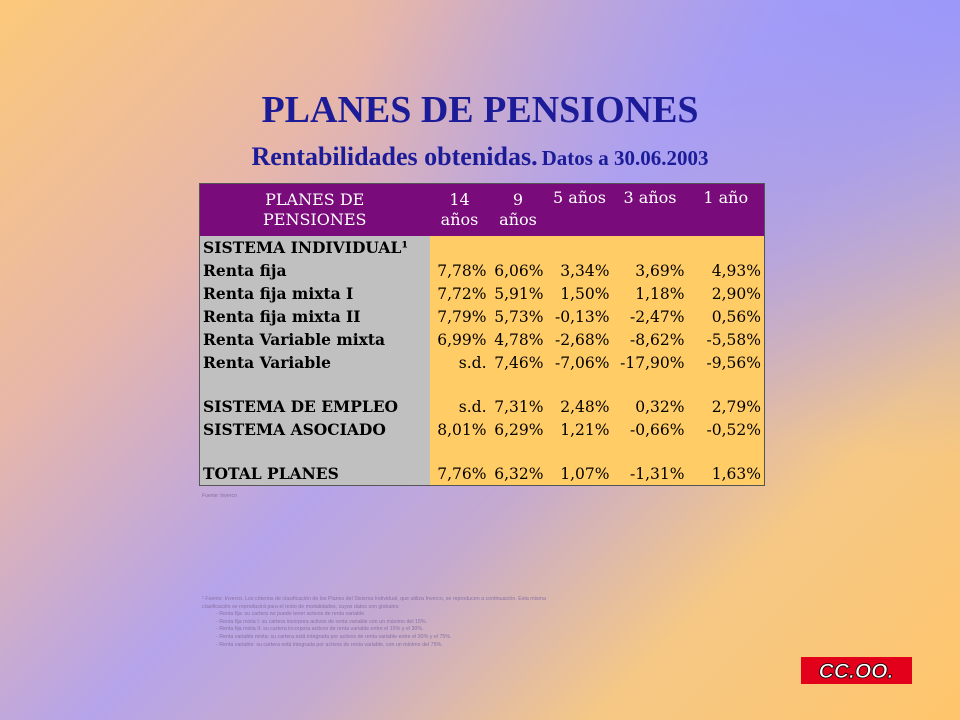  Describe the element at coordinates (219, 496) in the screenshot. I see `source-note: Fuente: Inverco` at that location.